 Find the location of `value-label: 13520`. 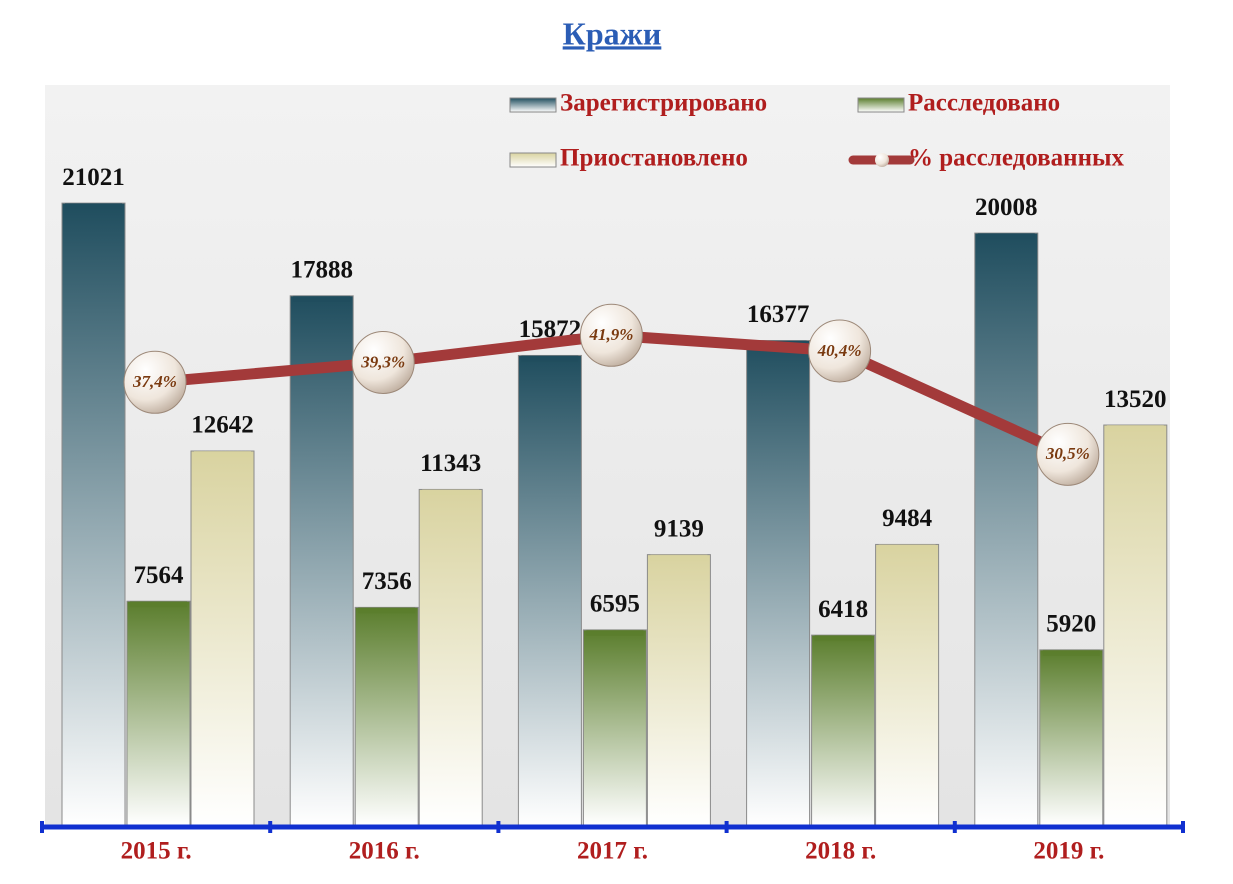

value-label: 13520 is located at coordinates (1135, 399).